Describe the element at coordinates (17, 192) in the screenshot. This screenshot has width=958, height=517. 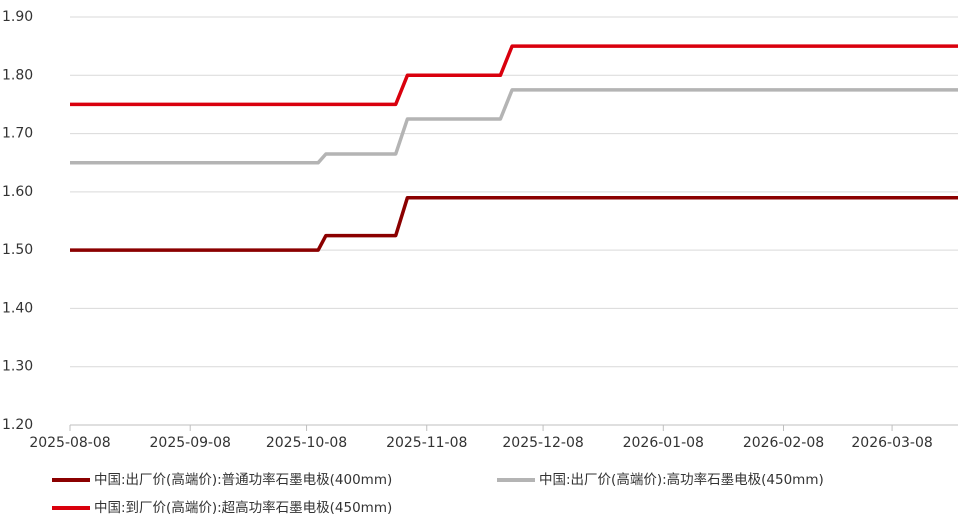
I see `y-tick-label: 1.60` at that location.